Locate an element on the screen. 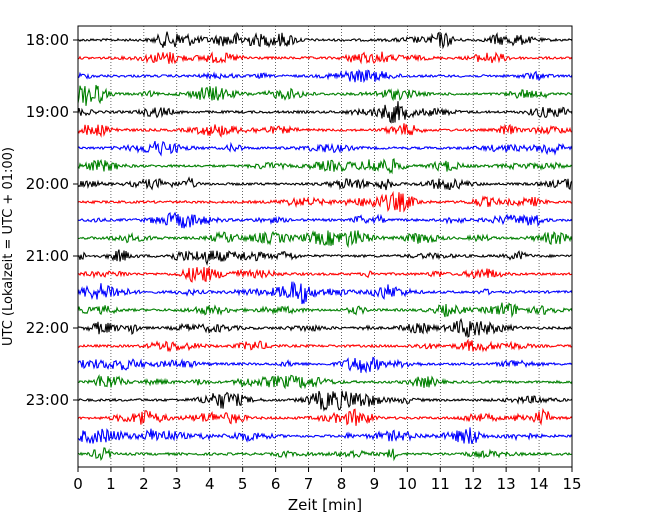  trace-2030 is located at coordinates (325, 220).